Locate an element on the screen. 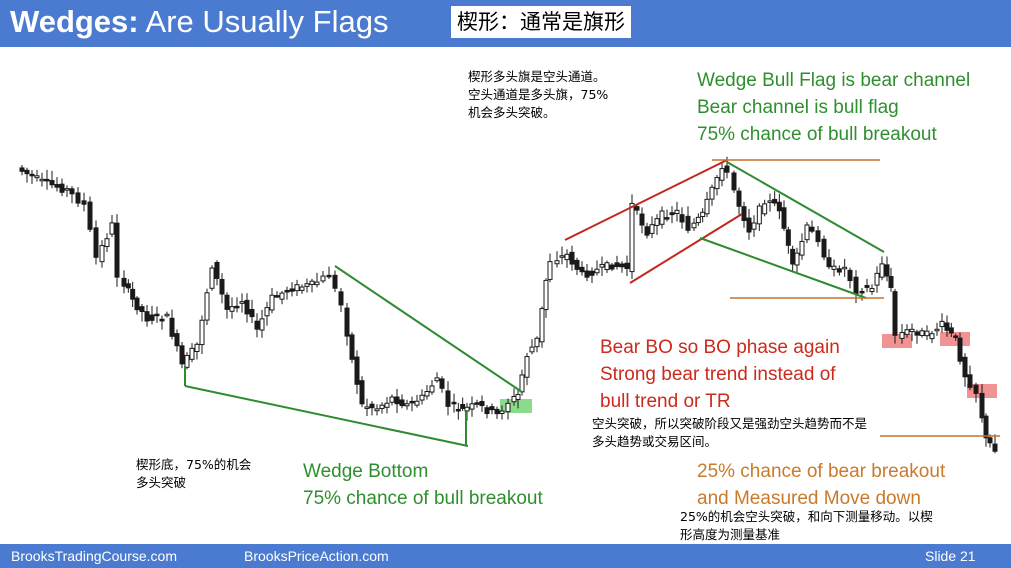 This screenshot has height=568, width=1011. bear-breakout-line-2: and Measured Move down is located at coordinates (809, 498).